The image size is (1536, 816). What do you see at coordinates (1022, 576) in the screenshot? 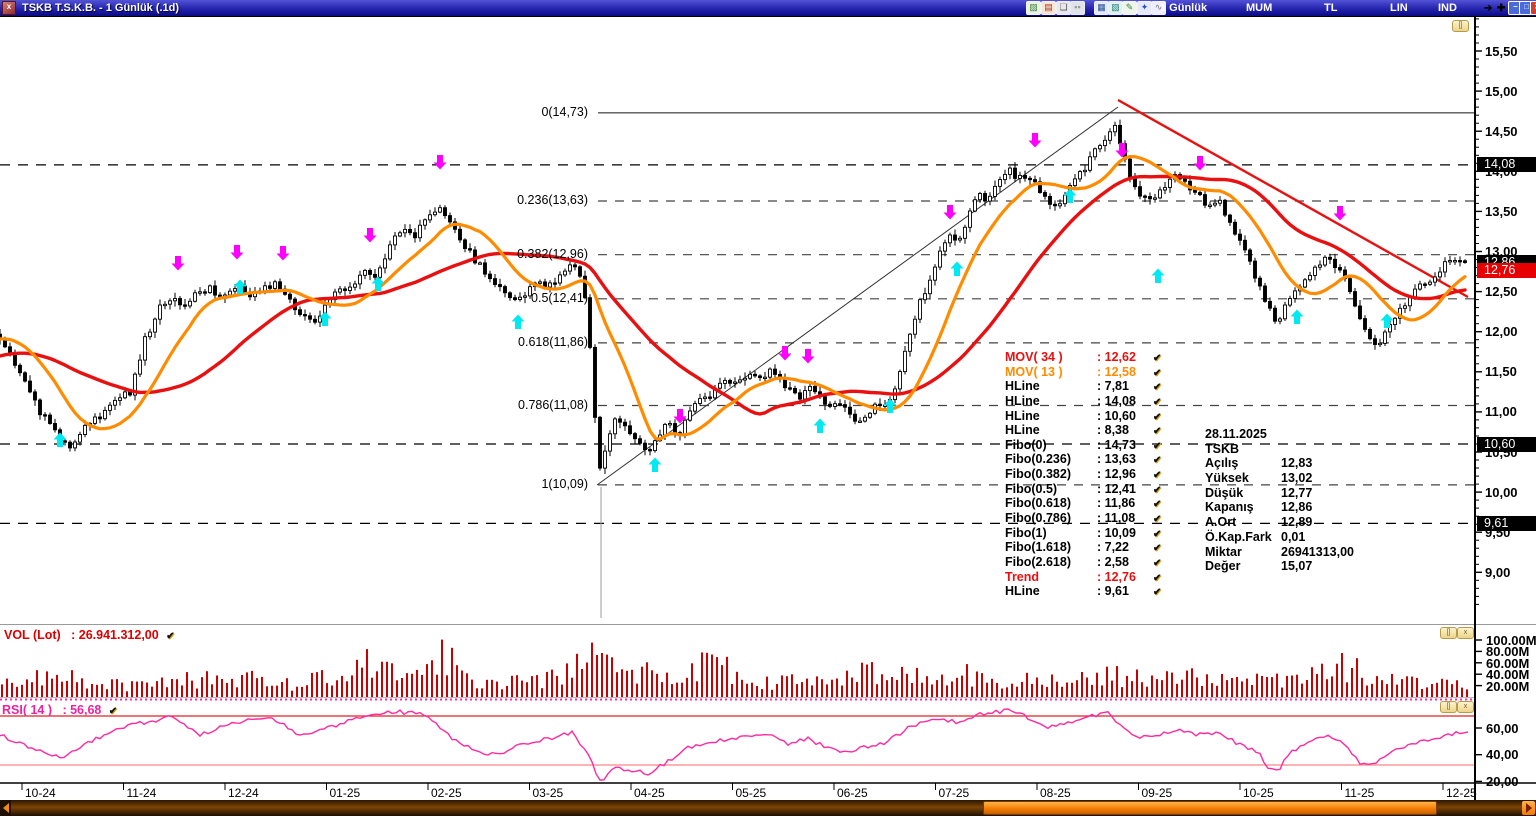
I see `legend-item-label: Trend` at bounding box center [1022, 576].